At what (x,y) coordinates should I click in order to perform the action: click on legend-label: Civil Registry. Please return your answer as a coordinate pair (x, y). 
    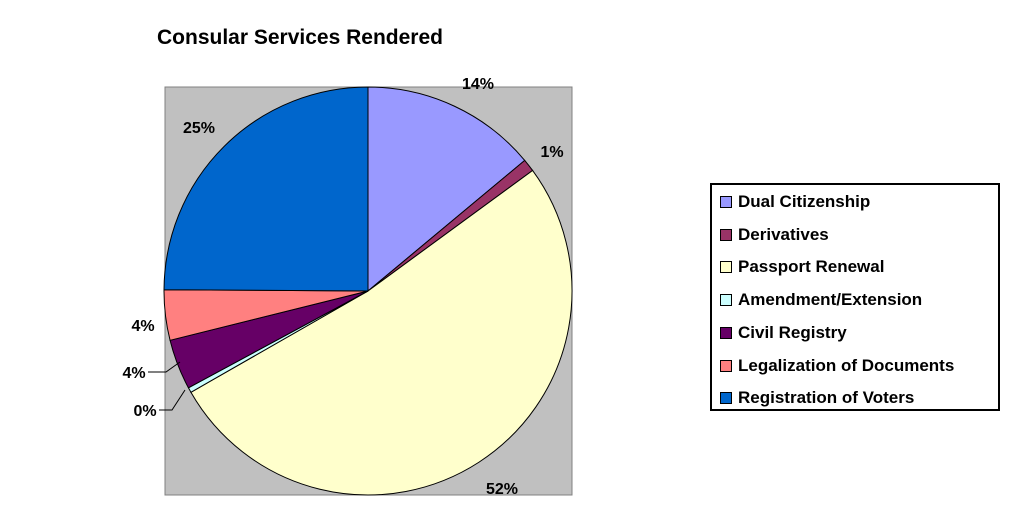
    Looking at the image, I should click on (792, 332).